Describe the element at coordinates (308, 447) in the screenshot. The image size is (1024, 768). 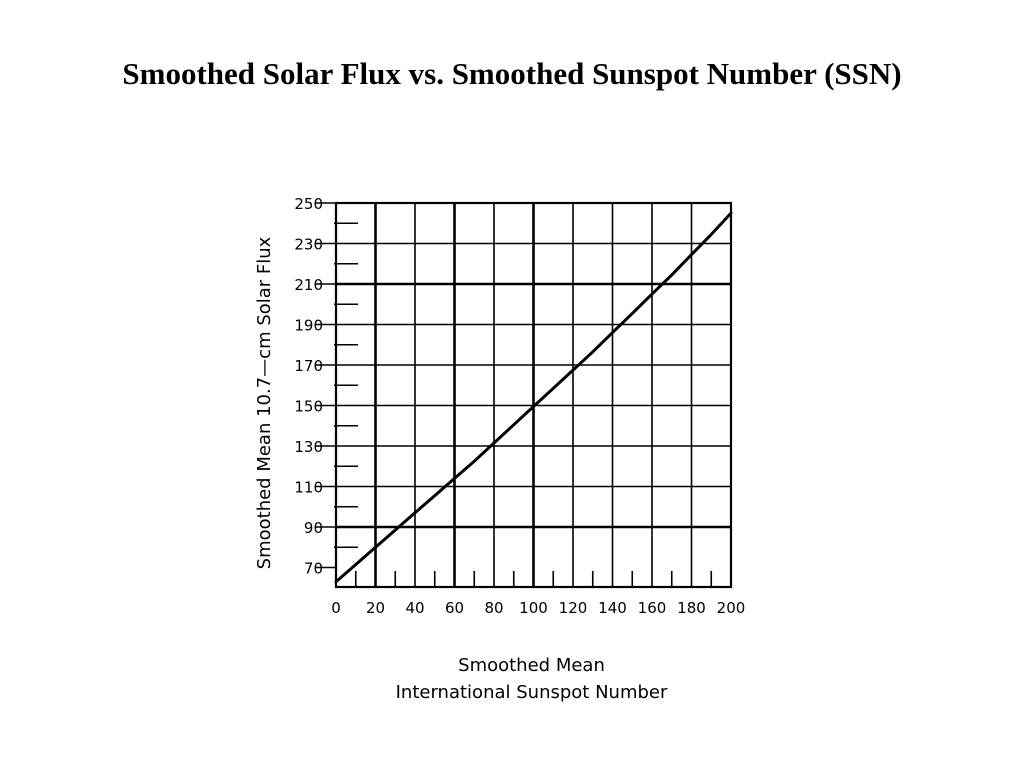
I see `y-tick-label: 130` at that location.